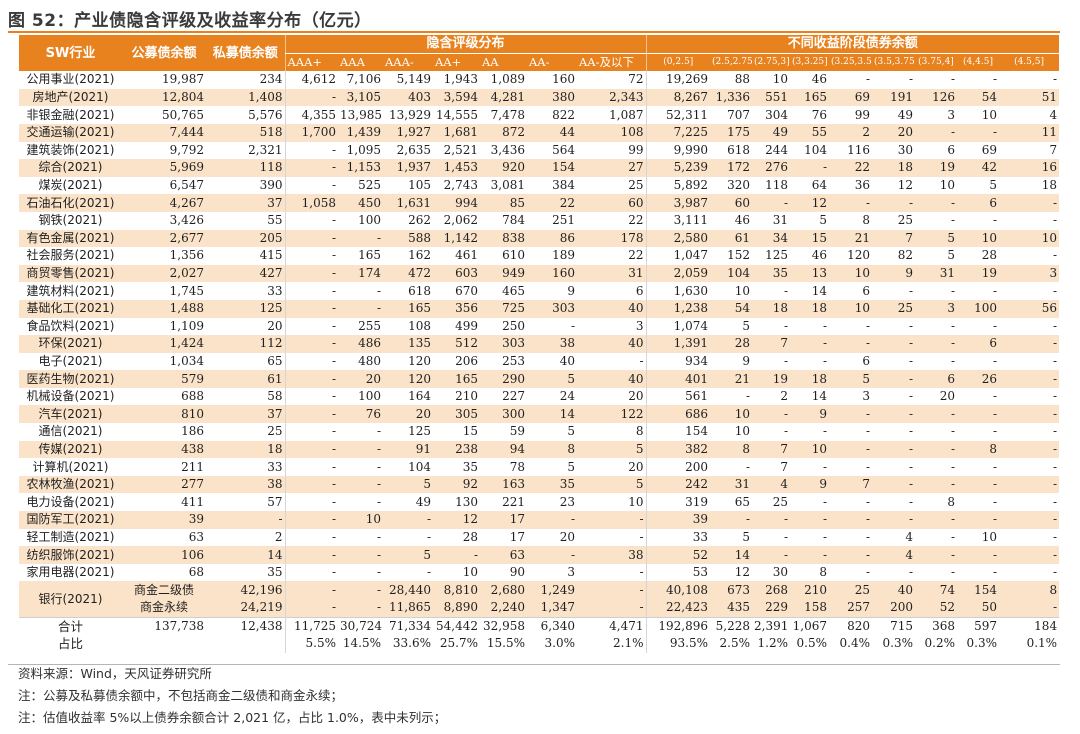  What do you see at coordinates (611, 379) in the screenshot?
I see `table-cell: 40` at bounding box center [611, 379].